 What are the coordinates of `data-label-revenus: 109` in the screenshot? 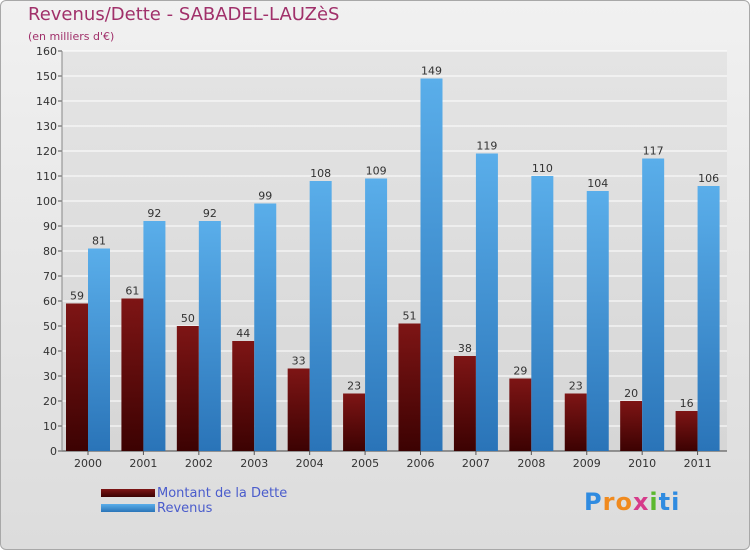 It's located at (376, 171).